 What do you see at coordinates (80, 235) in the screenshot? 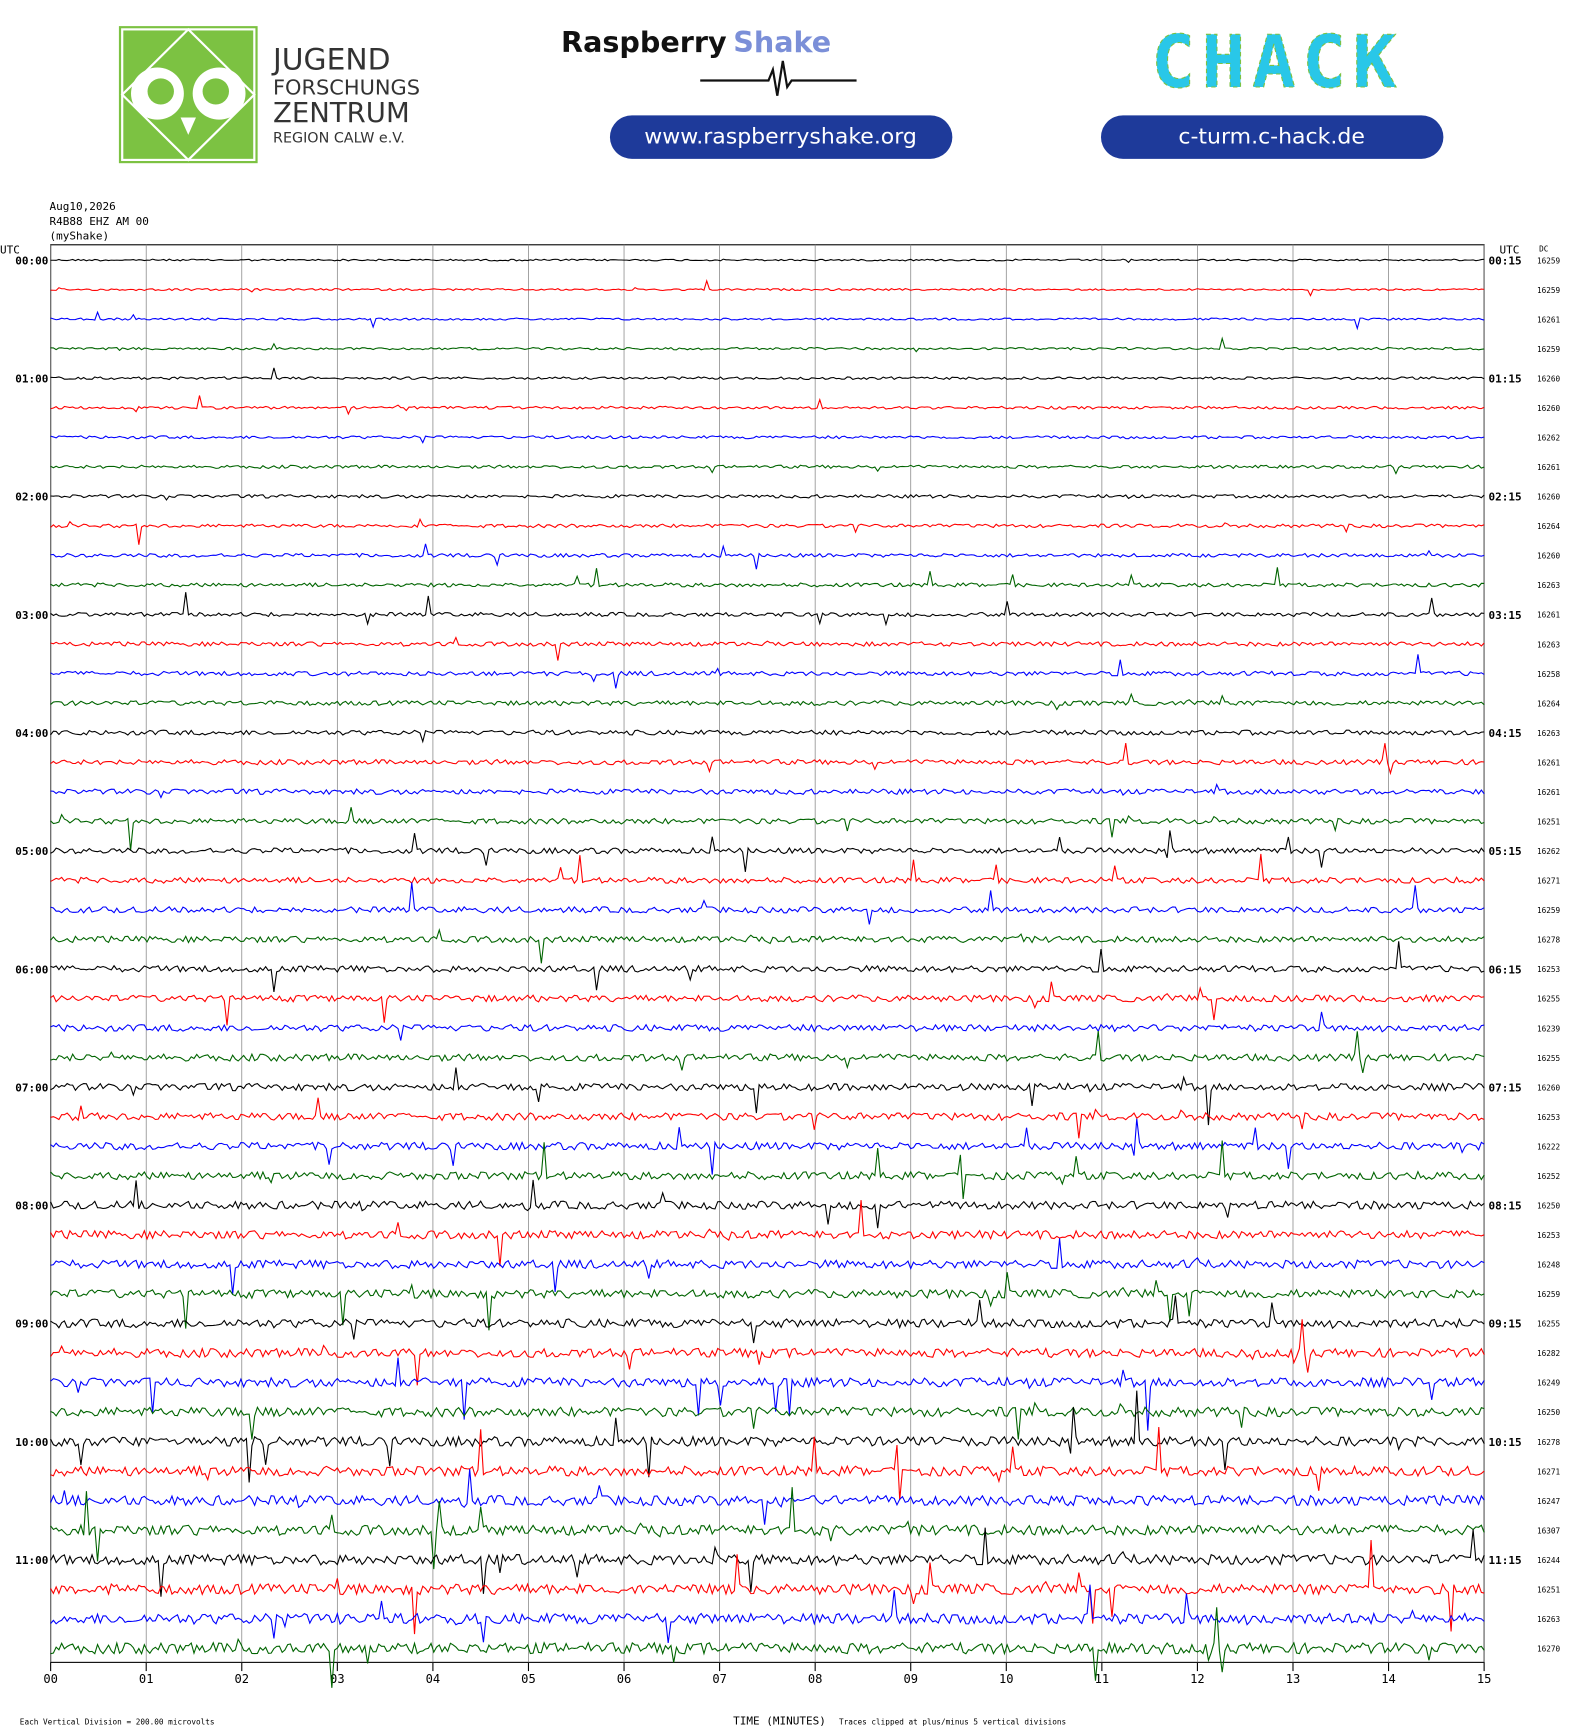
I see `source: (myShake)` at bounding box center [80, 235].